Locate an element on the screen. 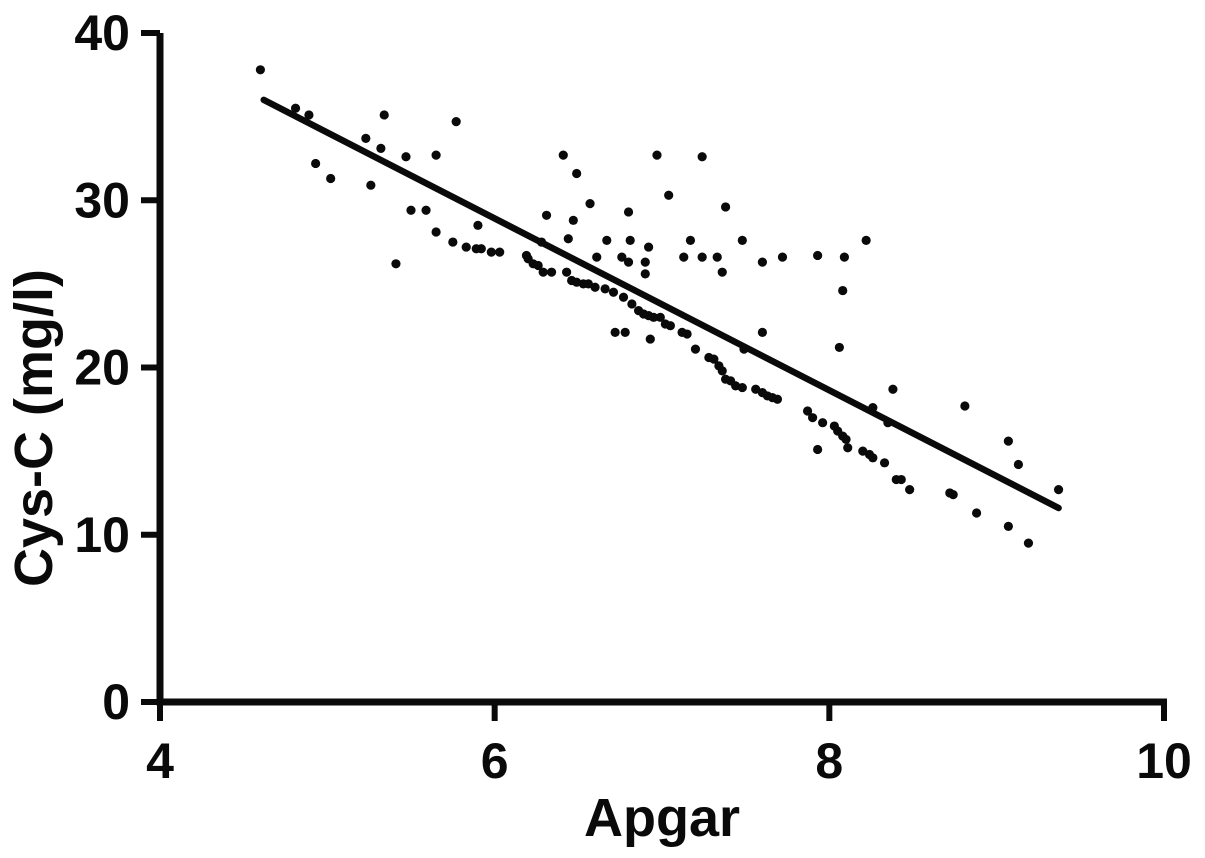 This screenshot has width=1205, height=858. y-tick-label: 30 is located at coordinates (102, 200).